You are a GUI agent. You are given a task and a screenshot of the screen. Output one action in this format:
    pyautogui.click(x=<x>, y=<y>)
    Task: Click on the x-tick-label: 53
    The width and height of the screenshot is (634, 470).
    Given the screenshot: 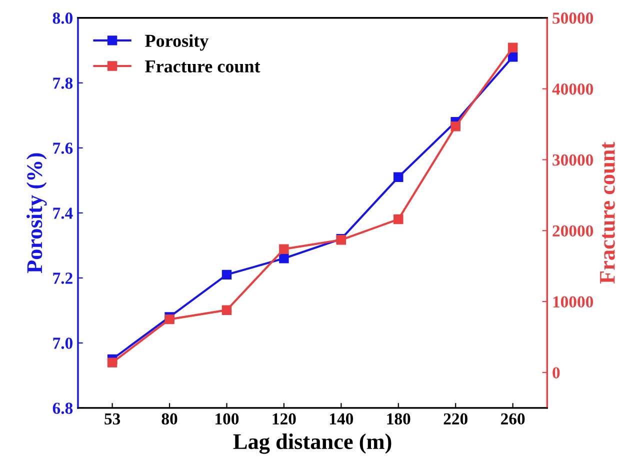 What is the action you would take?
    pyautogui.click(x=112, y=419)
    